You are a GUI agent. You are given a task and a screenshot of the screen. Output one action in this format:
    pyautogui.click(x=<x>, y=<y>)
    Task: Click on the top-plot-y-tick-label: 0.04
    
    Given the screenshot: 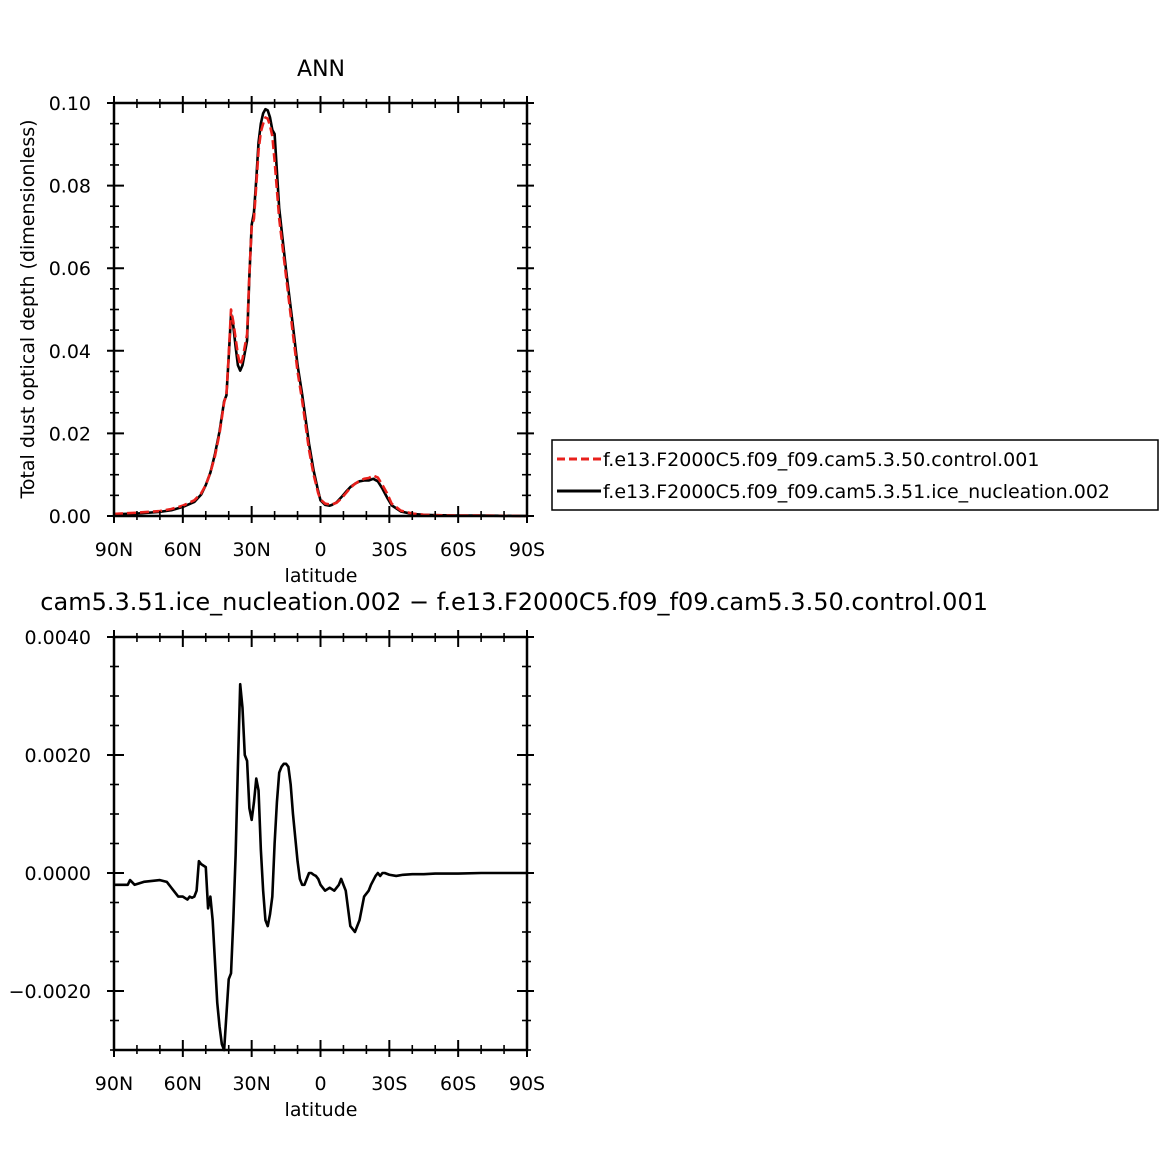 What is the action you would take?
    pyautogui.click(x=70, y=352)
    